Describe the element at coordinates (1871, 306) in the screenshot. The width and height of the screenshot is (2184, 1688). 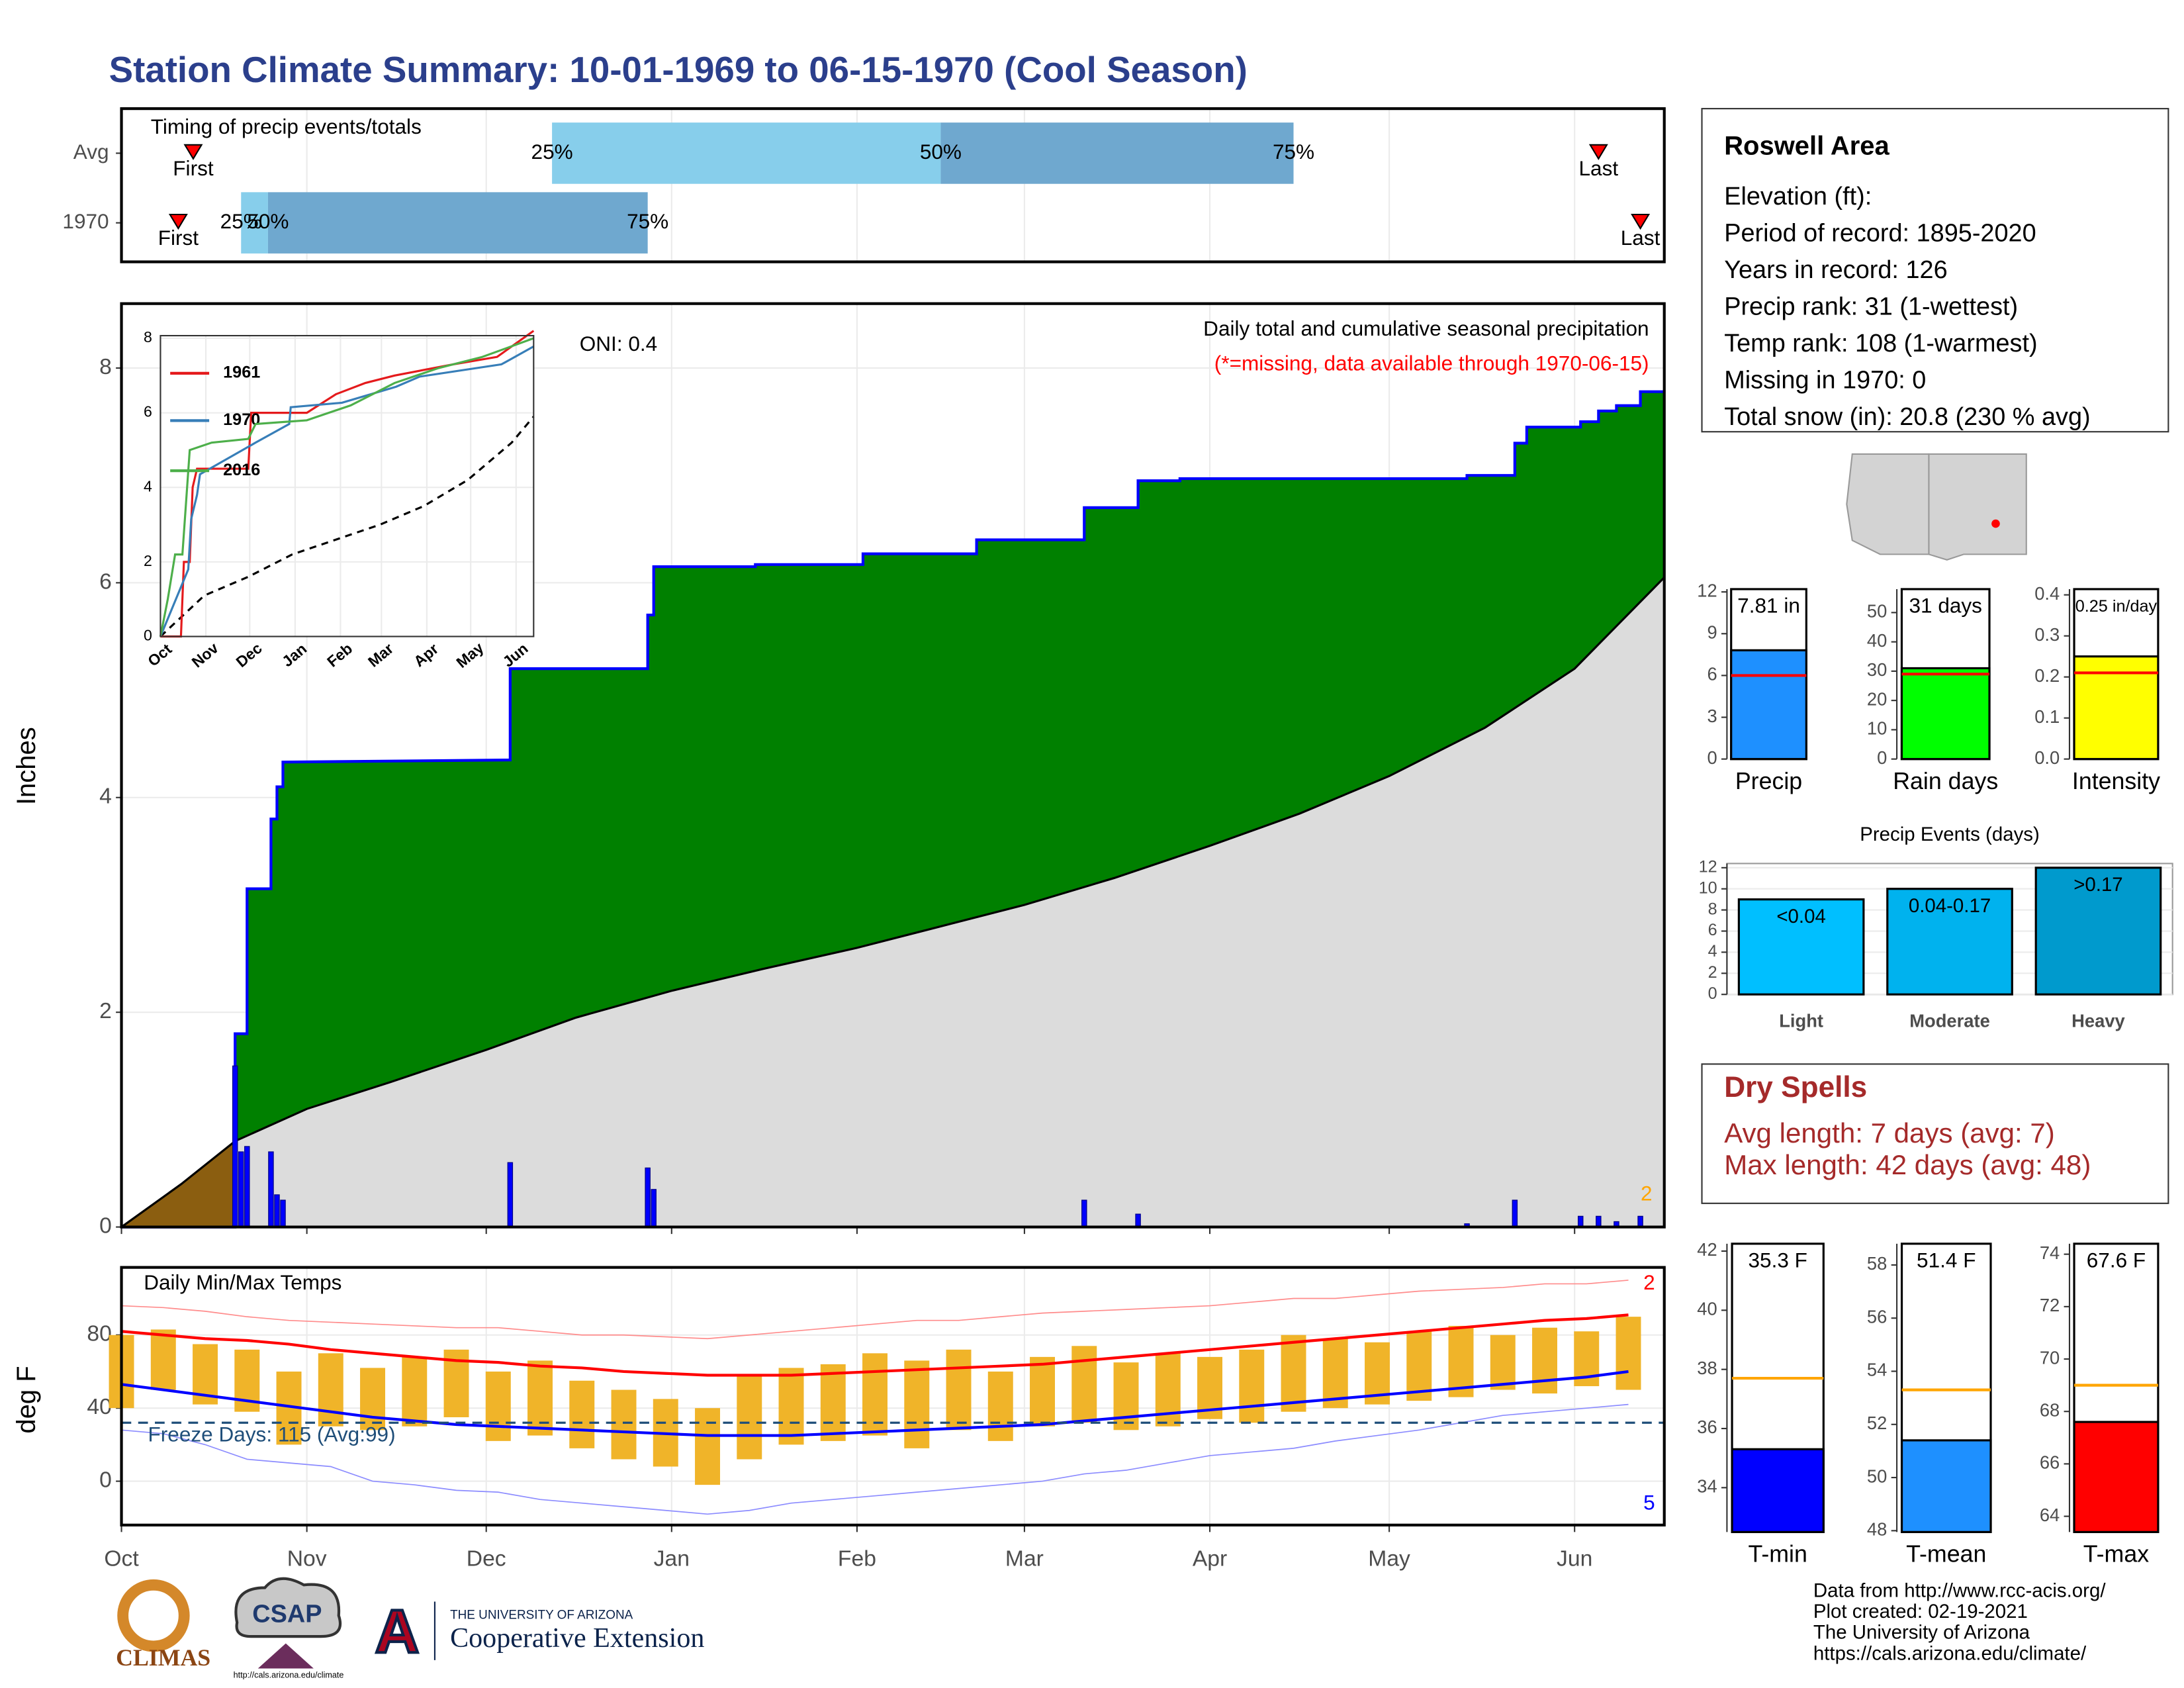
I see `info-line: Precip rank: 31 (1-wettest)` at that location.